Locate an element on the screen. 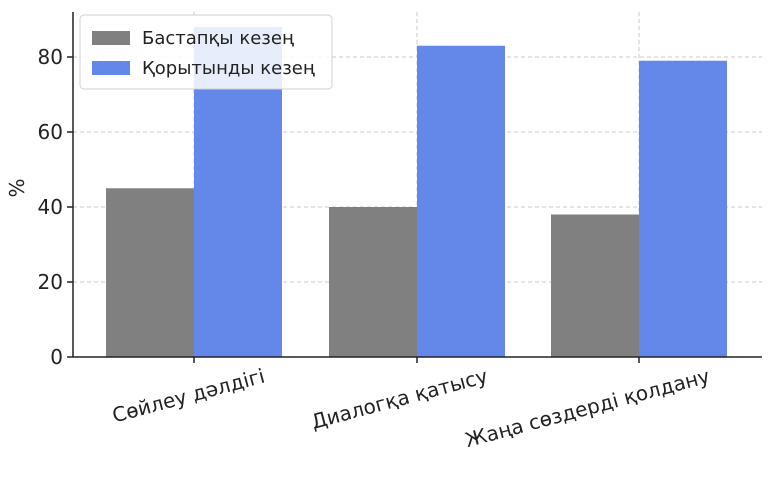 The height and width of the screenshot is (477, 776). y-tick-label: 60 is located at coordinates (50, 132).